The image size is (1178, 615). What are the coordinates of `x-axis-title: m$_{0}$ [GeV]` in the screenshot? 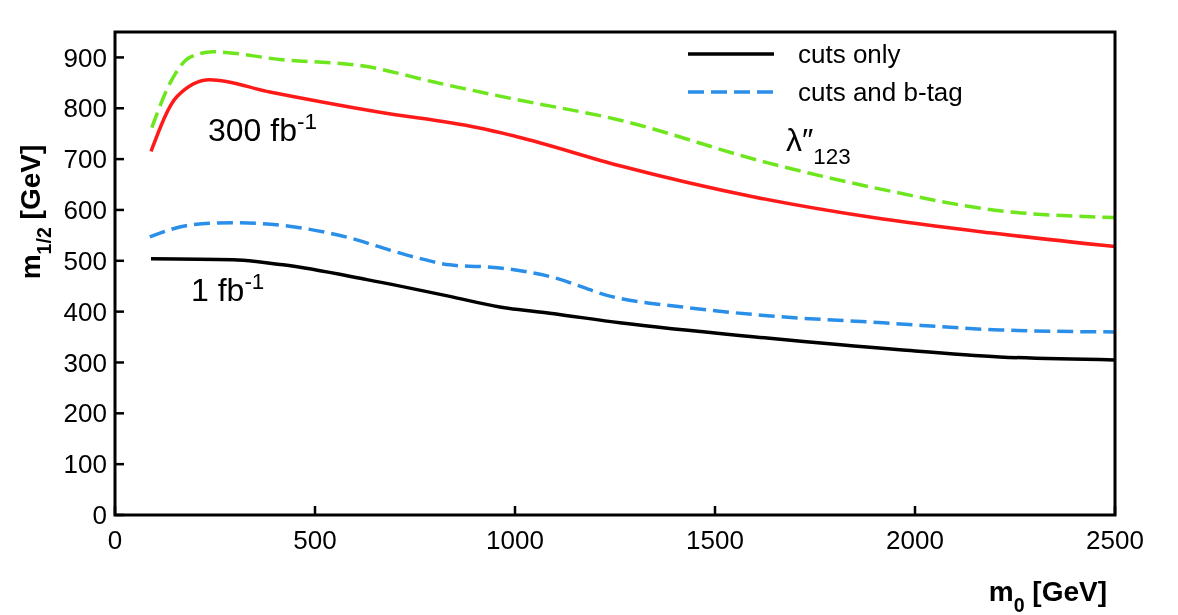 It's located at (1047, 595).